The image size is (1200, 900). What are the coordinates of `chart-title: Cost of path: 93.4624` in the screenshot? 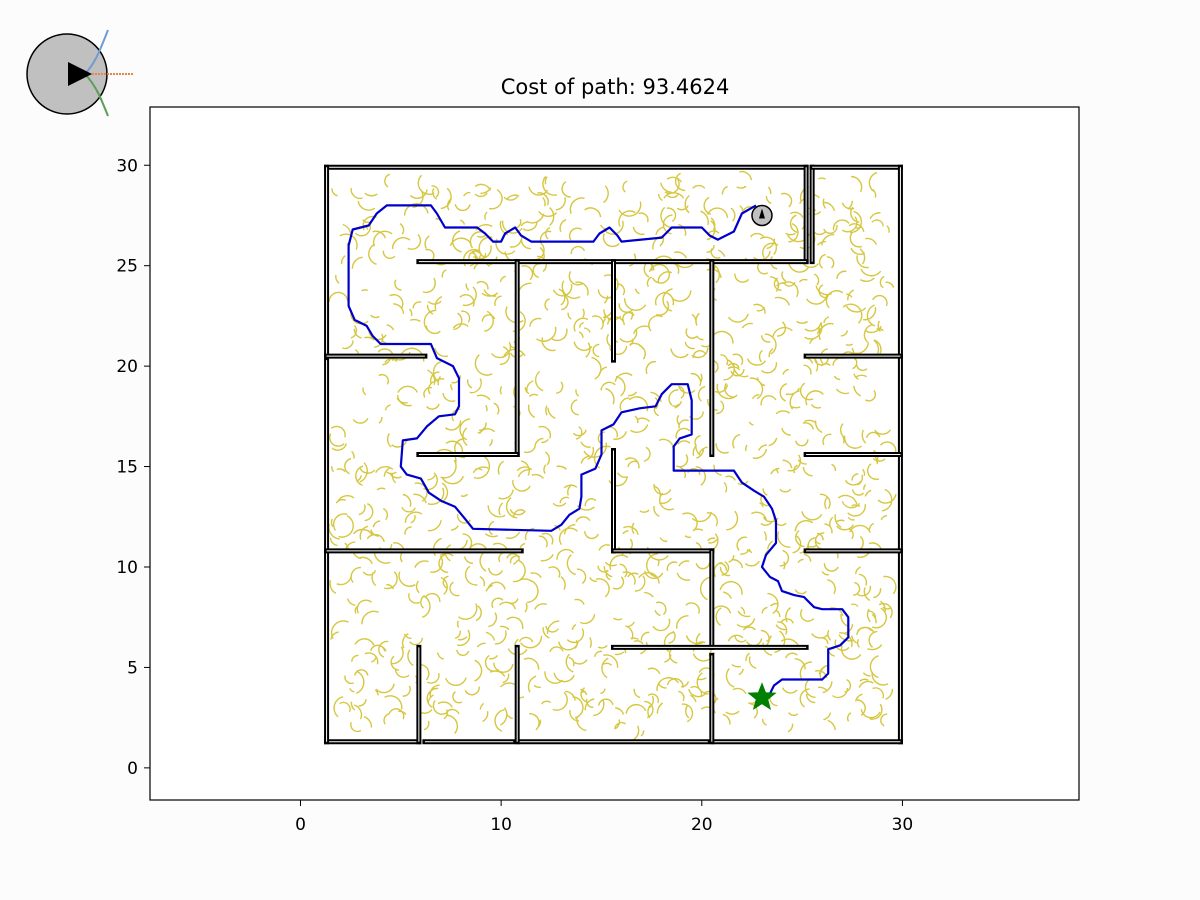 It's located at (615, 87).